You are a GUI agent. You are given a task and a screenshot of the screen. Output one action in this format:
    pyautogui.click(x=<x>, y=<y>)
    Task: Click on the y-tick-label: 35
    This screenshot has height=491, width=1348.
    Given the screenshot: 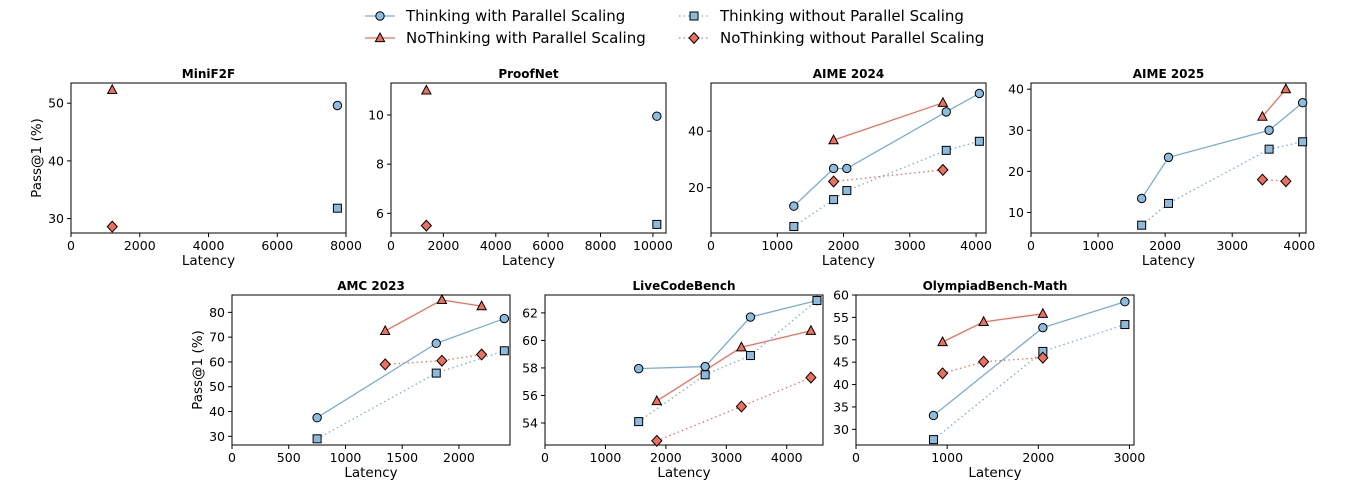 What is the action you would take?
    pyautogui.click(x=841, y=406)
    